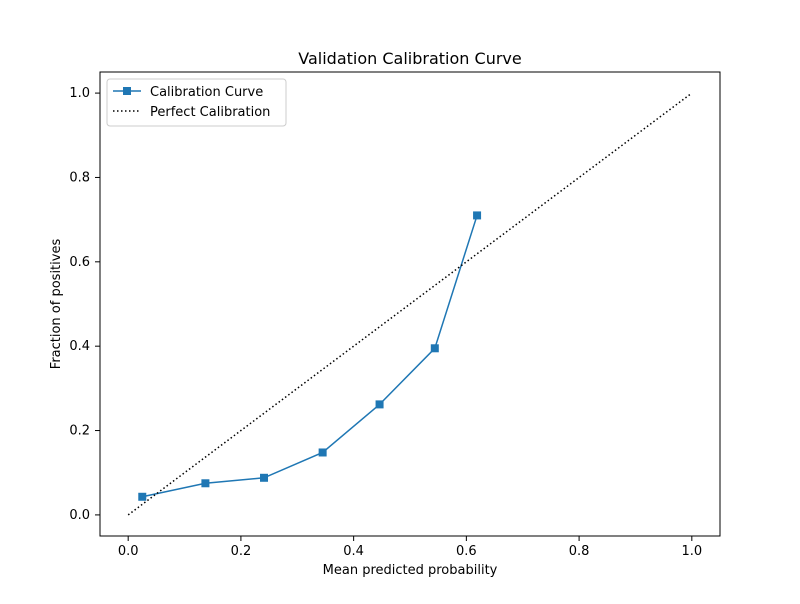 Image resolution: width=800 pixels, height=604 pixels. Describe the element at coordinates (128, 551) in the screenshot. I see `x-tick-label: 0.0` at that location.